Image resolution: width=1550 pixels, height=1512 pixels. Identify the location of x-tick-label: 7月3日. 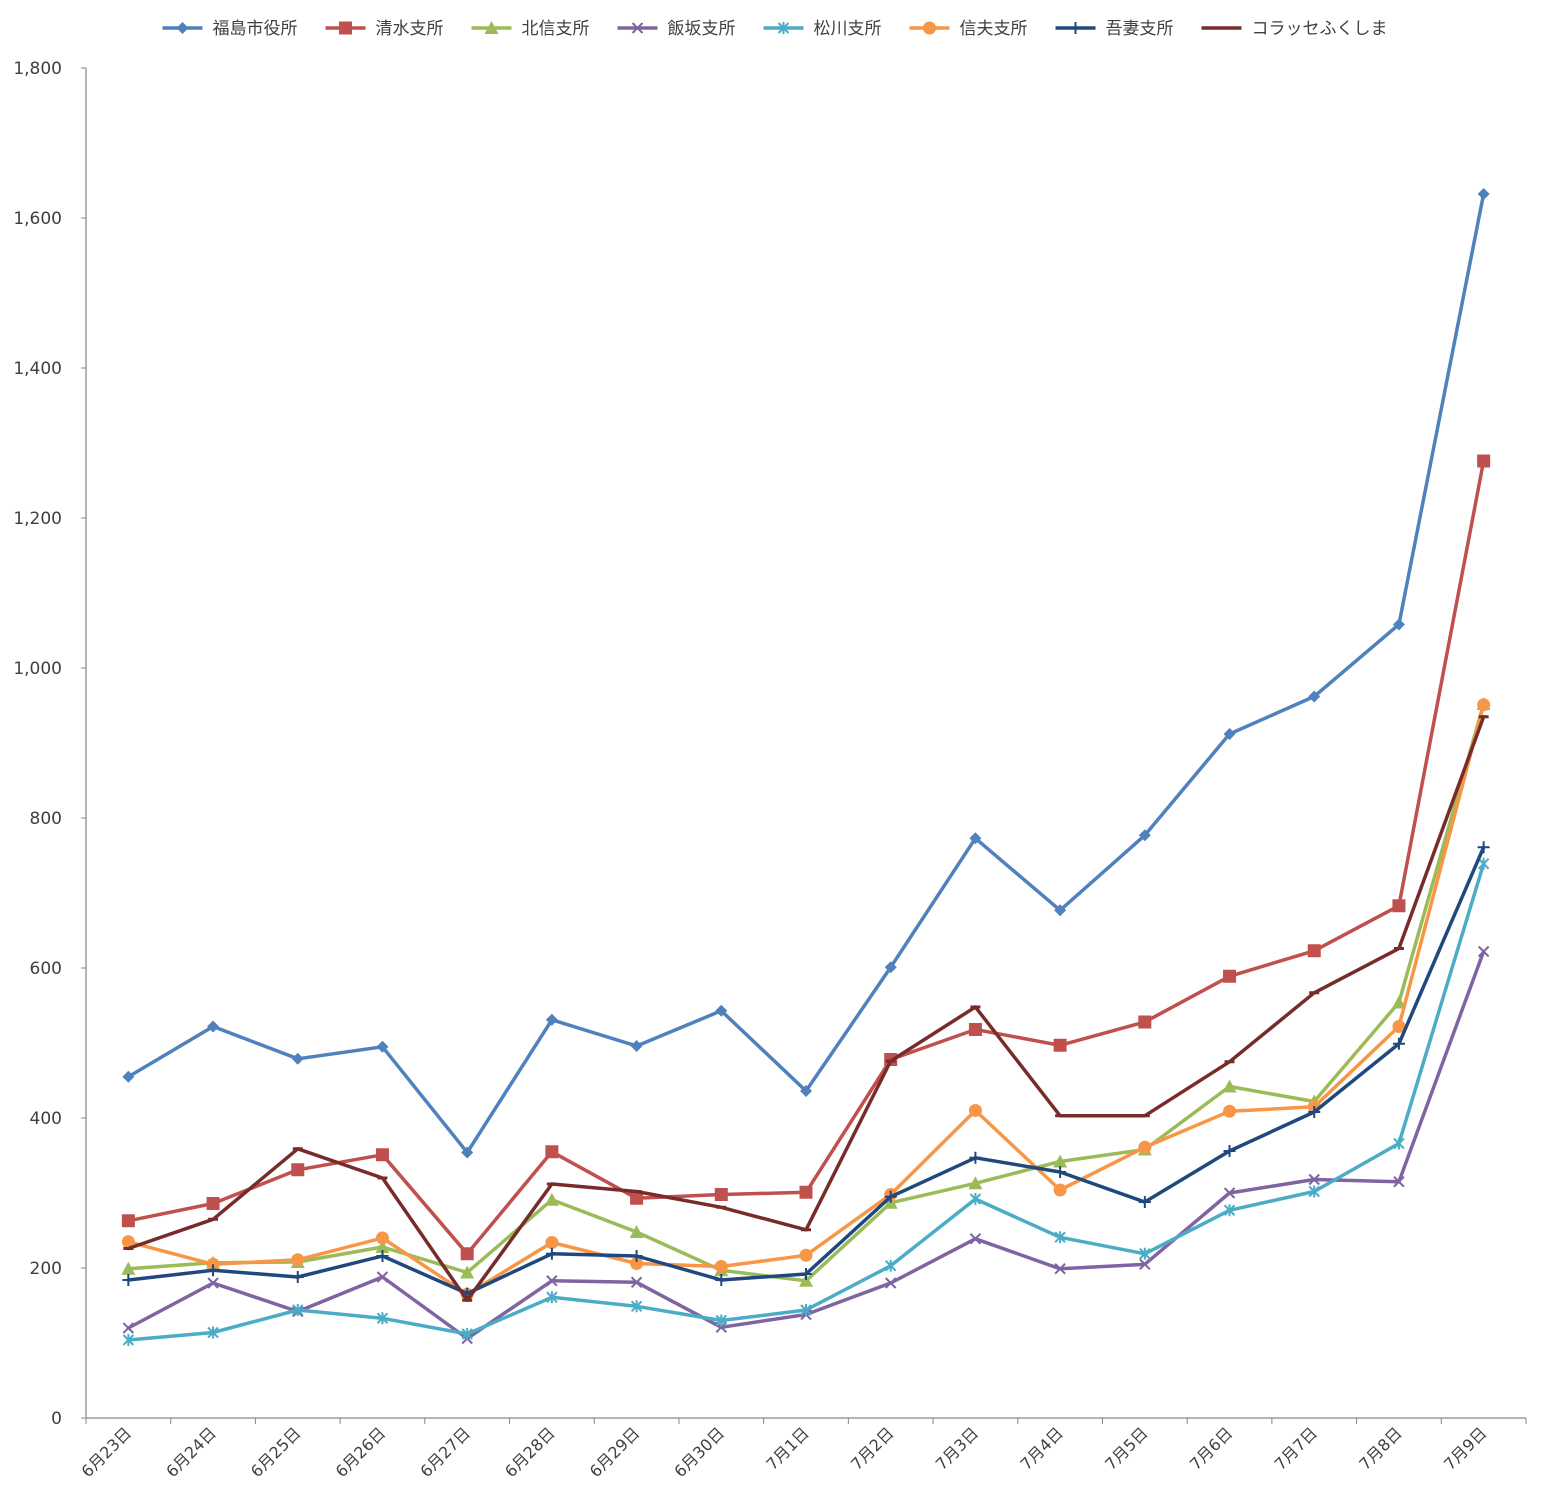
(957, 1448).